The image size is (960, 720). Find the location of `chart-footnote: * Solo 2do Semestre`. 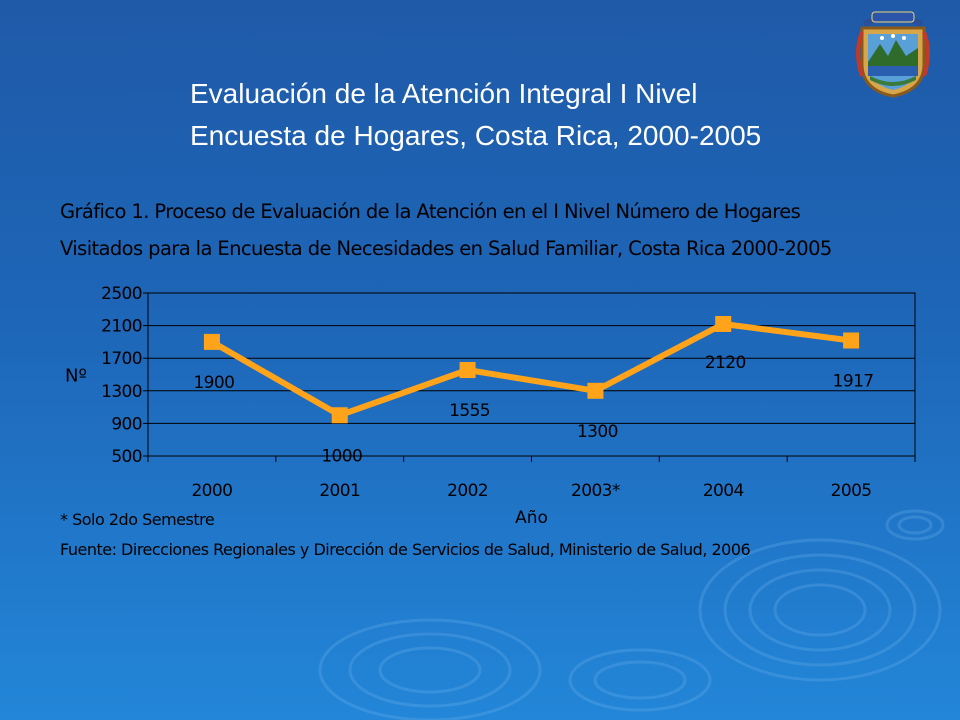

chart-footnote: * Solo 2do Semestre is located at coordinates (137, 519).